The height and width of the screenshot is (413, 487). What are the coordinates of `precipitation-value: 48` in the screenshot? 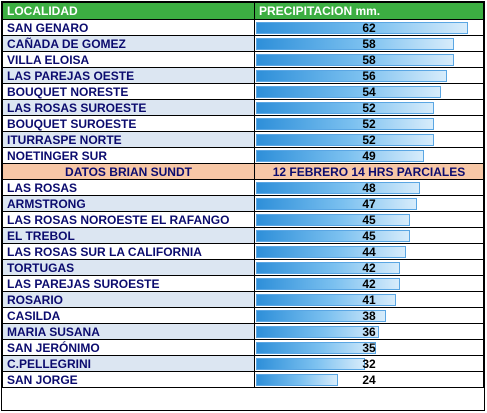 It's located at (369, 188).